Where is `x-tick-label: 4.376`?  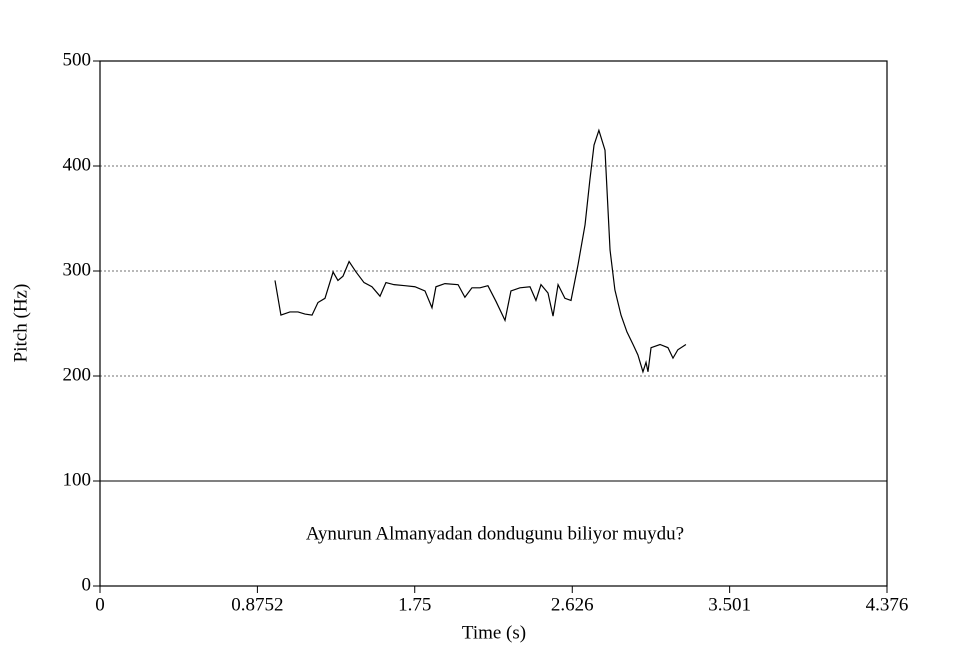 x-tick-label: 4.376 is located at coordinates (887, 604).